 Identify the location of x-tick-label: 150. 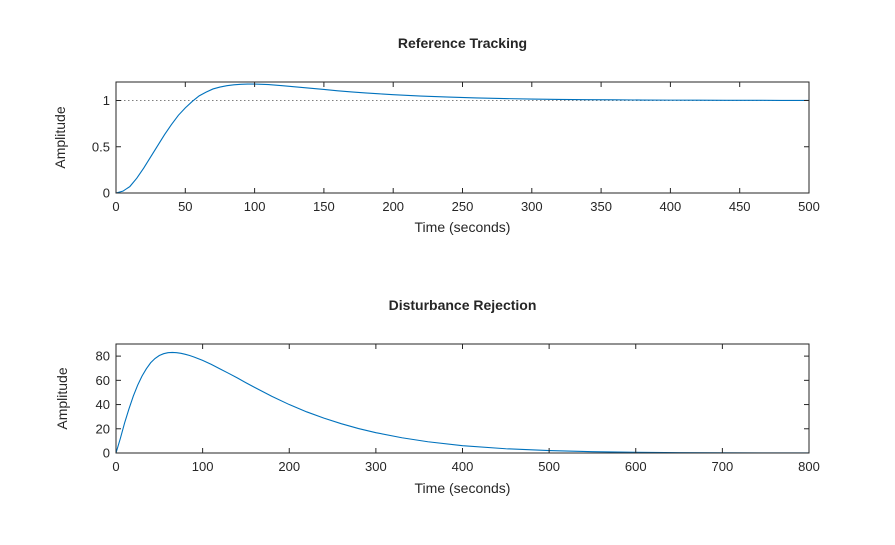
(324, 206).